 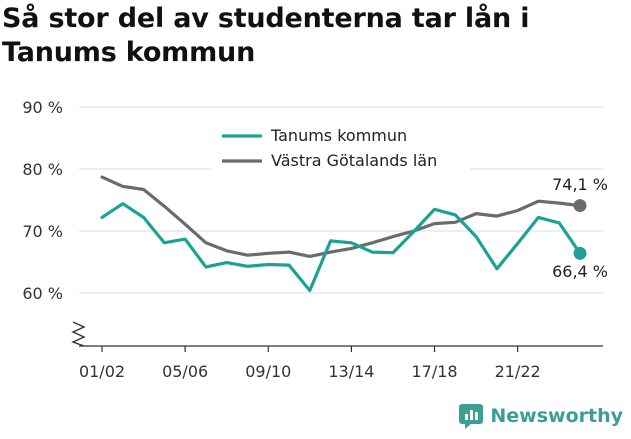 What do you see at coordinates (351, 371) in the screenshot?
I see `x-tick-label: 13/14` at bounding box center [351, 371].